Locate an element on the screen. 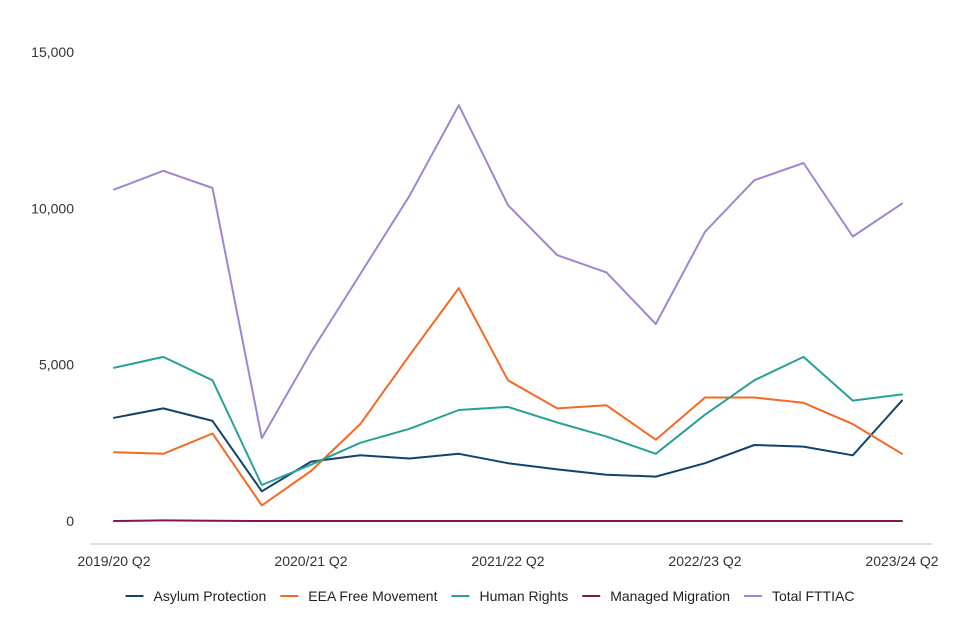 This screenshot has width=960, height=640. x-tick-label: 2023/24 Q2 is located at coordinates (901, 561).